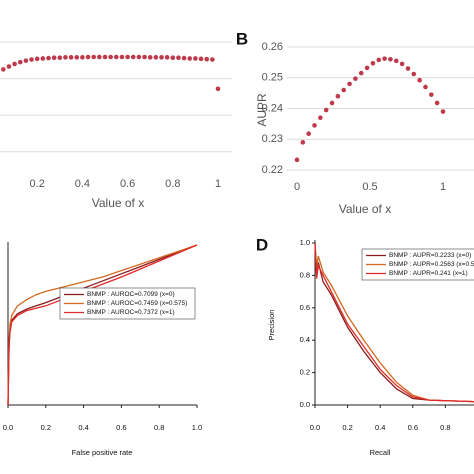 The image size is (474, 474). Describe the element at coordinates (305, 307) in the screenshot. I see `y-tick-label: 0.6` at that location.